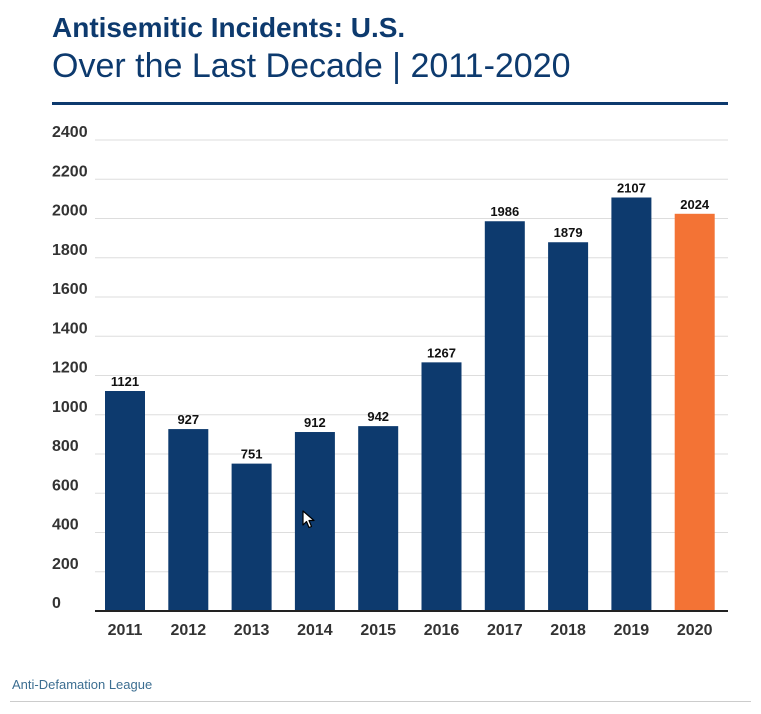 The width and height of the screenshot is (761, 714). What do you see at coordinates (70, 328) in the screenshot?
I see `y-tick-label: 1400` at bounding box center [70, 328].